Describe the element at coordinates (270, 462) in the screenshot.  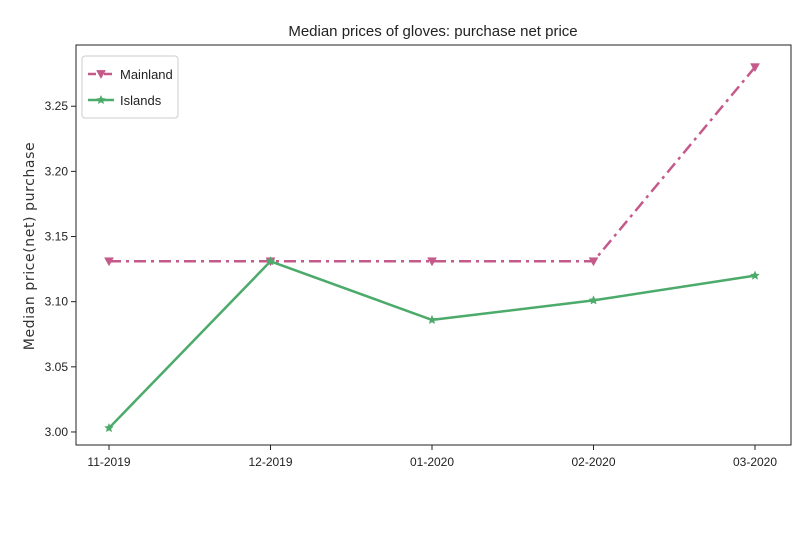
I see `x-tick-label: 12-2019` at that location.